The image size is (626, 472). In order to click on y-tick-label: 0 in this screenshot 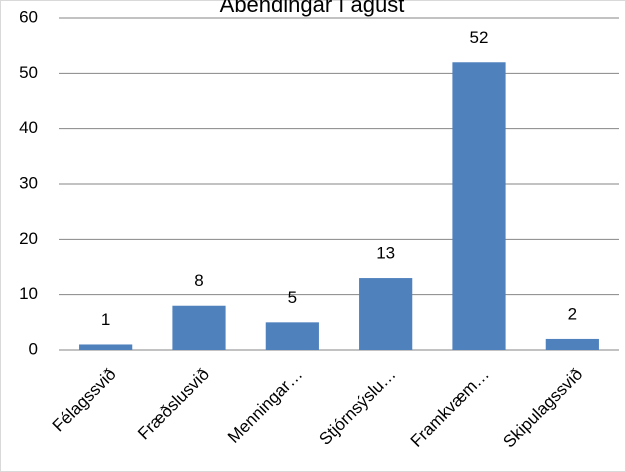, I will do `click(33, 348)`.